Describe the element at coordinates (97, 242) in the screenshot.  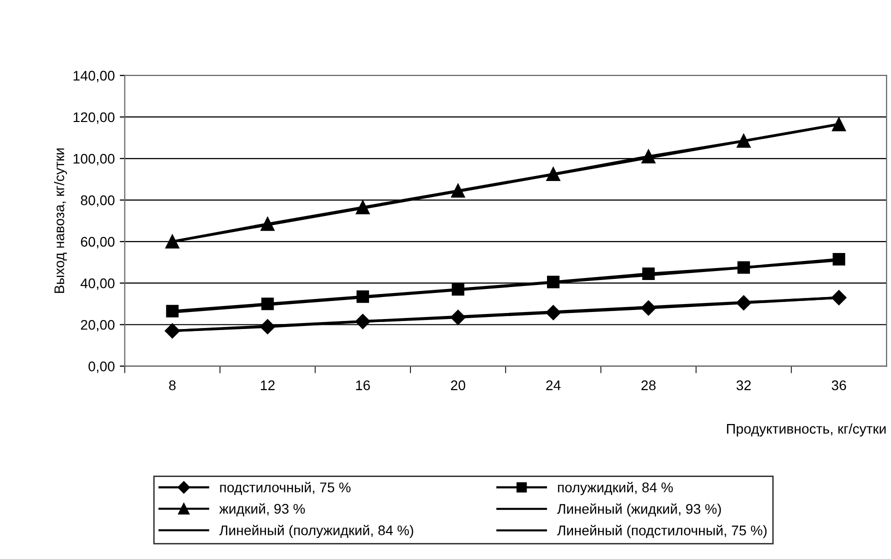
I see `y-tick-label: 60,00` at that location.